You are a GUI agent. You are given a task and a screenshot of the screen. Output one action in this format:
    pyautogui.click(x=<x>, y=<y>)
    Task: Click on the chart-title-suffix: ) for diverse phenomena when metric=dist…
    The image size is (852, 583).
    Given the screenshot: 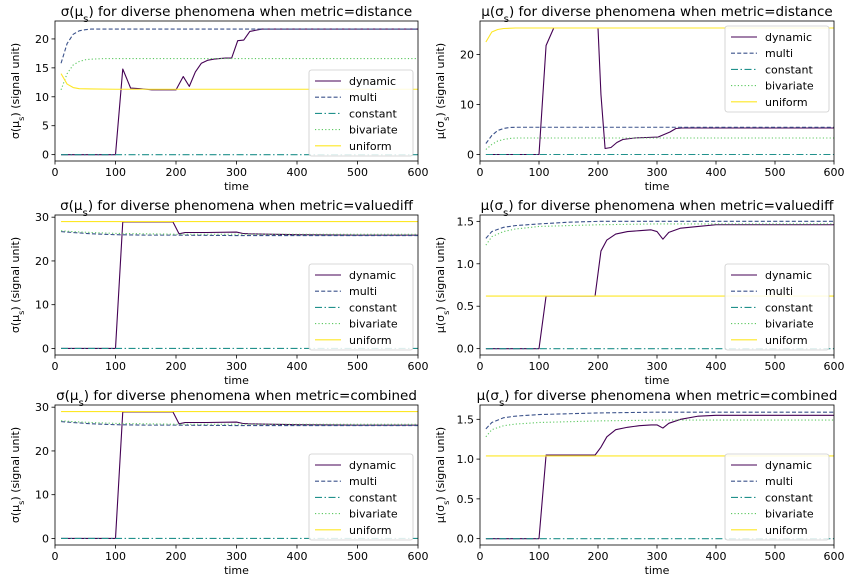 What is the action you would take?
    pyautogui.click(x=671, y=12)
    